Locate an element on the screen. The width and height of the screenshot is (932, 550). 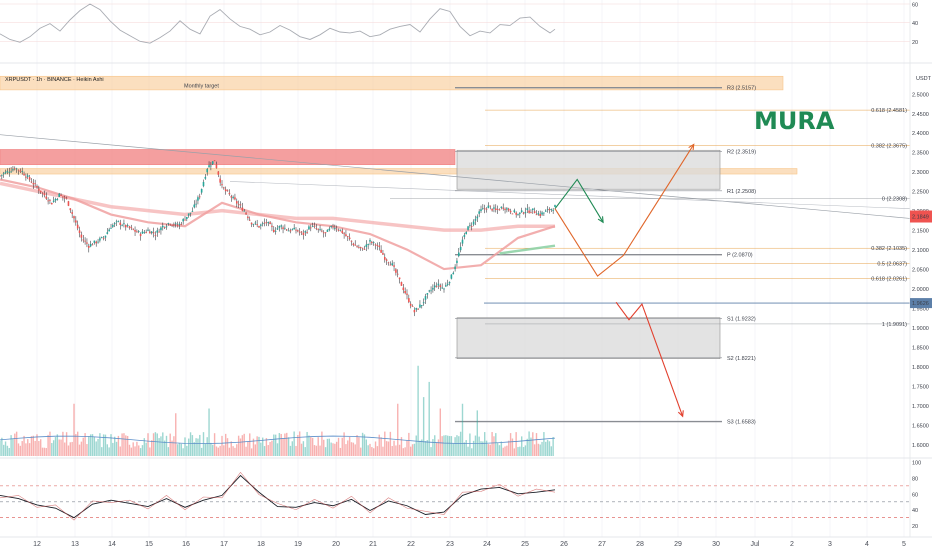
oscillator-top-pane: 60 40 20 is located at coordinates (459, 24).